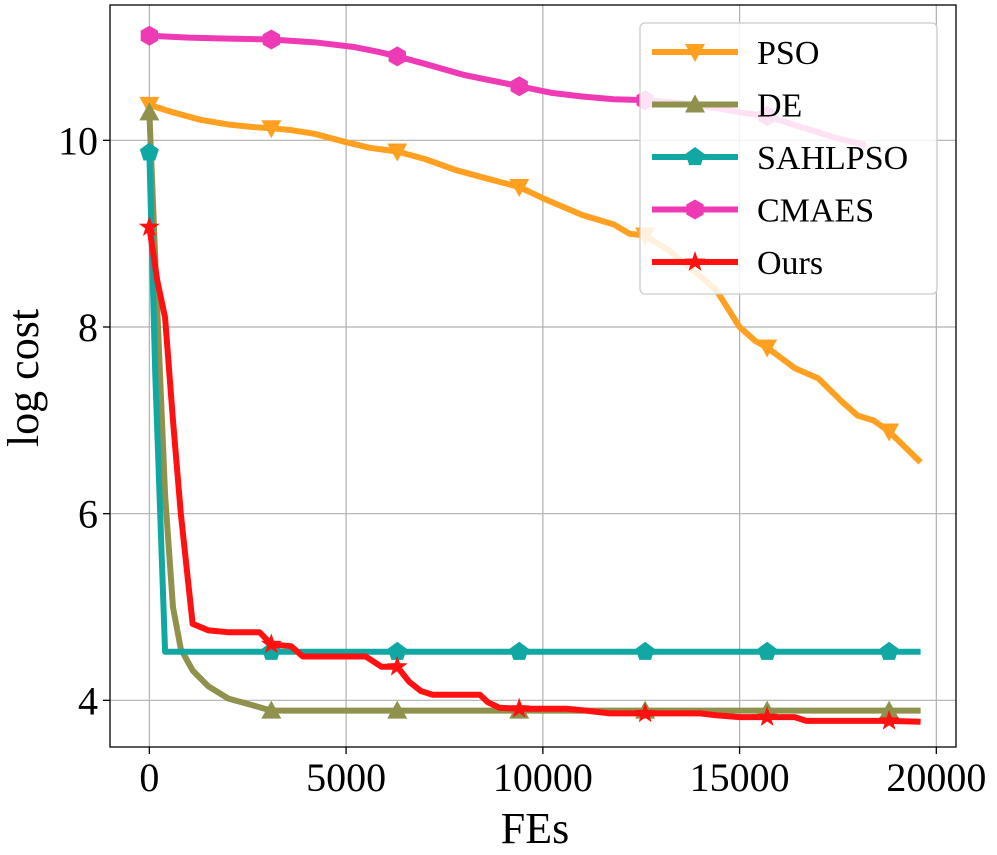  I want to click on x-tick-label: 20000, so click(936, 777).